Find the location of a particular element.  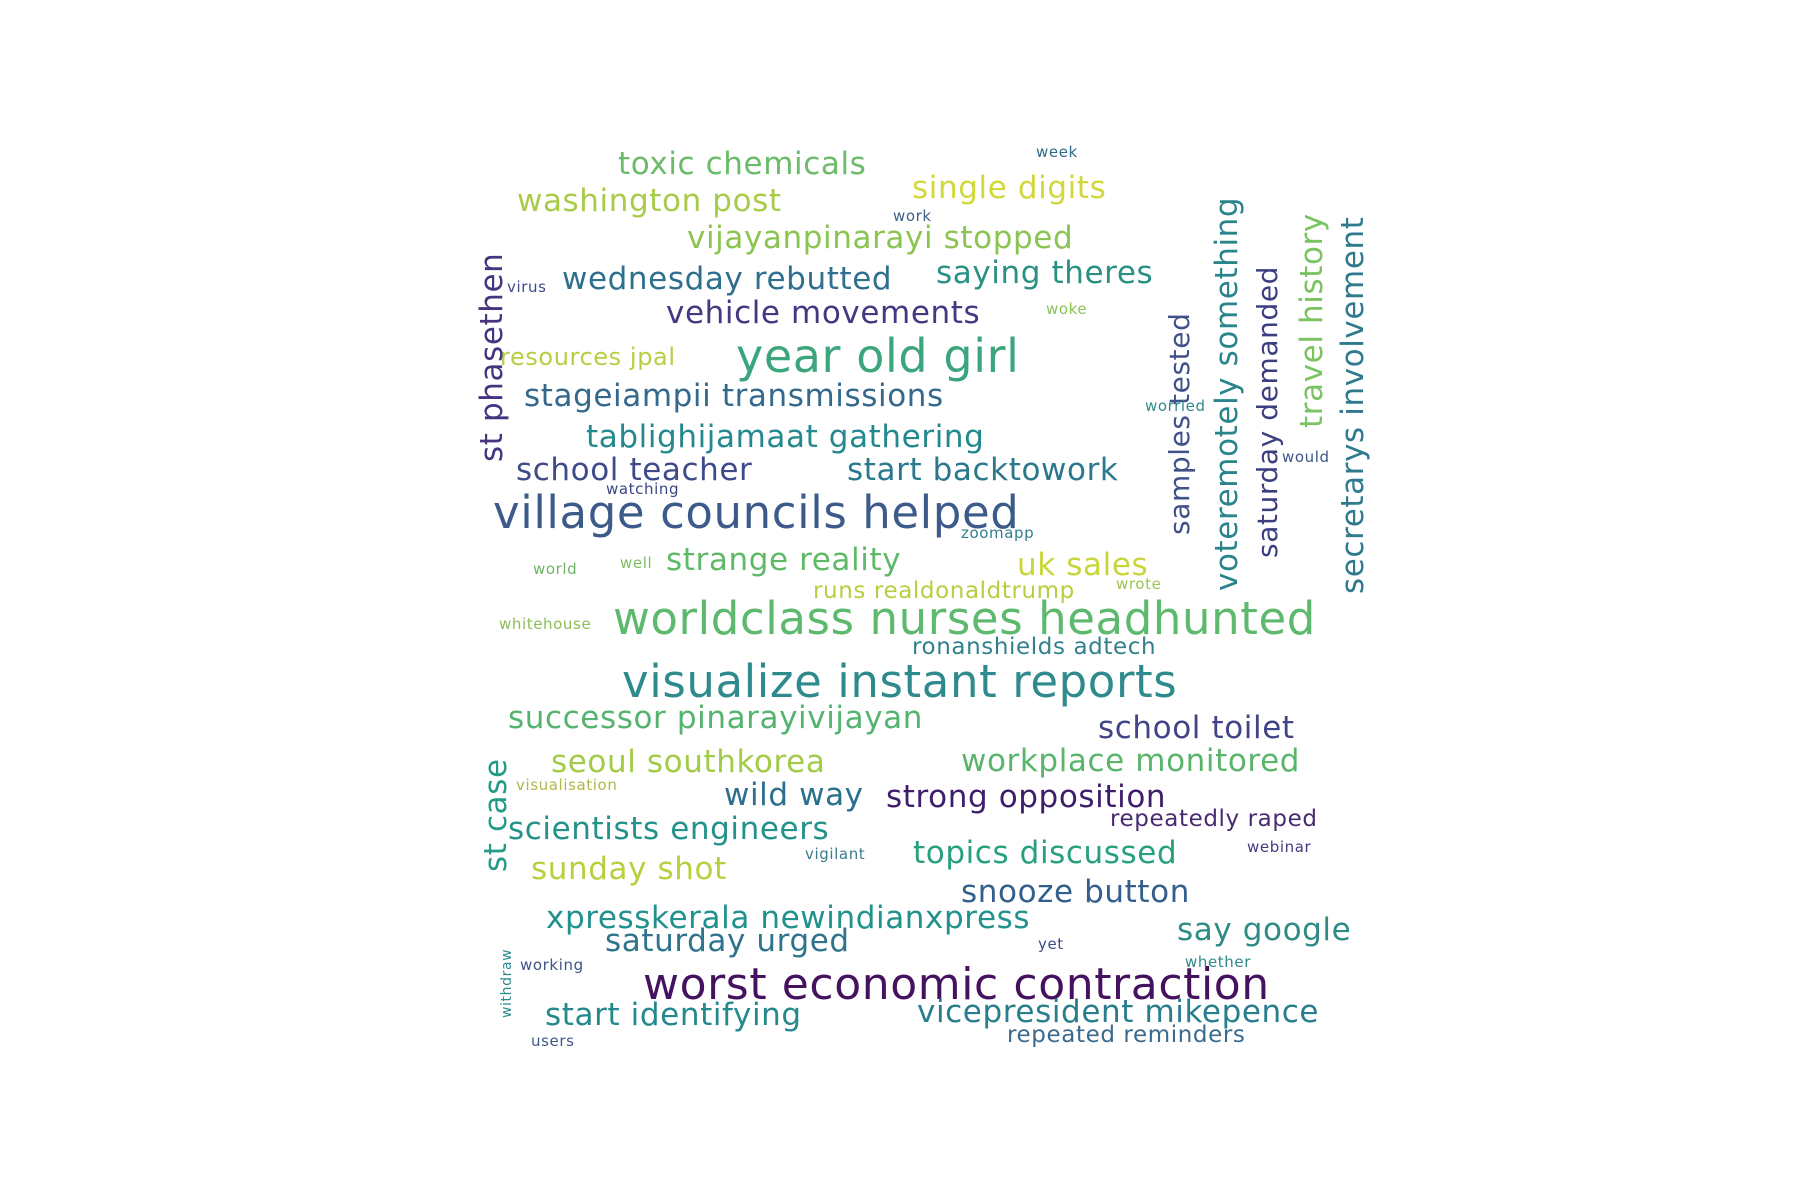

word-resources-jpal: resources jpal is located at coordinates (588, 357).